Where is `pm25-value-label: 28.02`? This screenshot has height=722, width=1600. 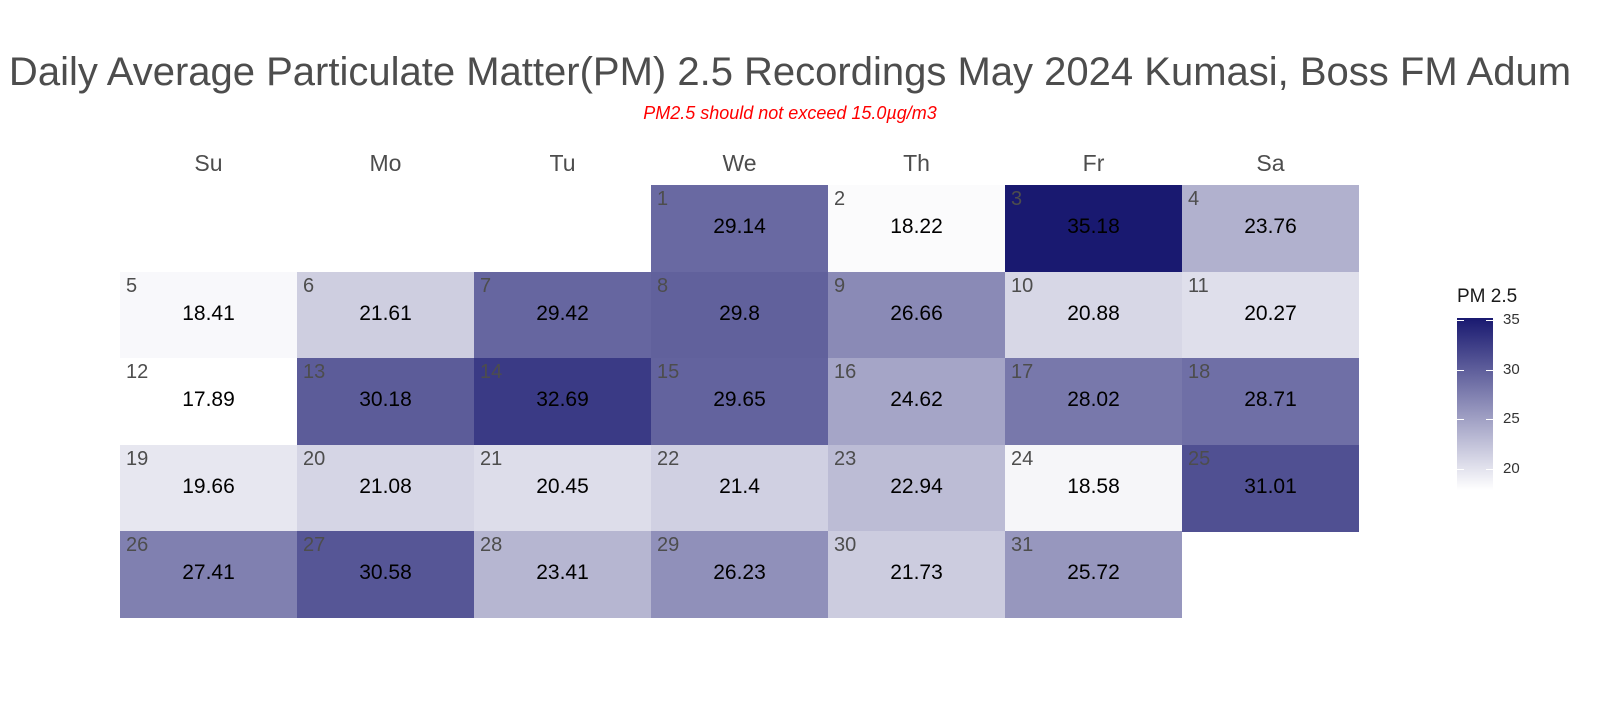
pm25-value-label: 28.02 is located at coordinates (1093, 399).